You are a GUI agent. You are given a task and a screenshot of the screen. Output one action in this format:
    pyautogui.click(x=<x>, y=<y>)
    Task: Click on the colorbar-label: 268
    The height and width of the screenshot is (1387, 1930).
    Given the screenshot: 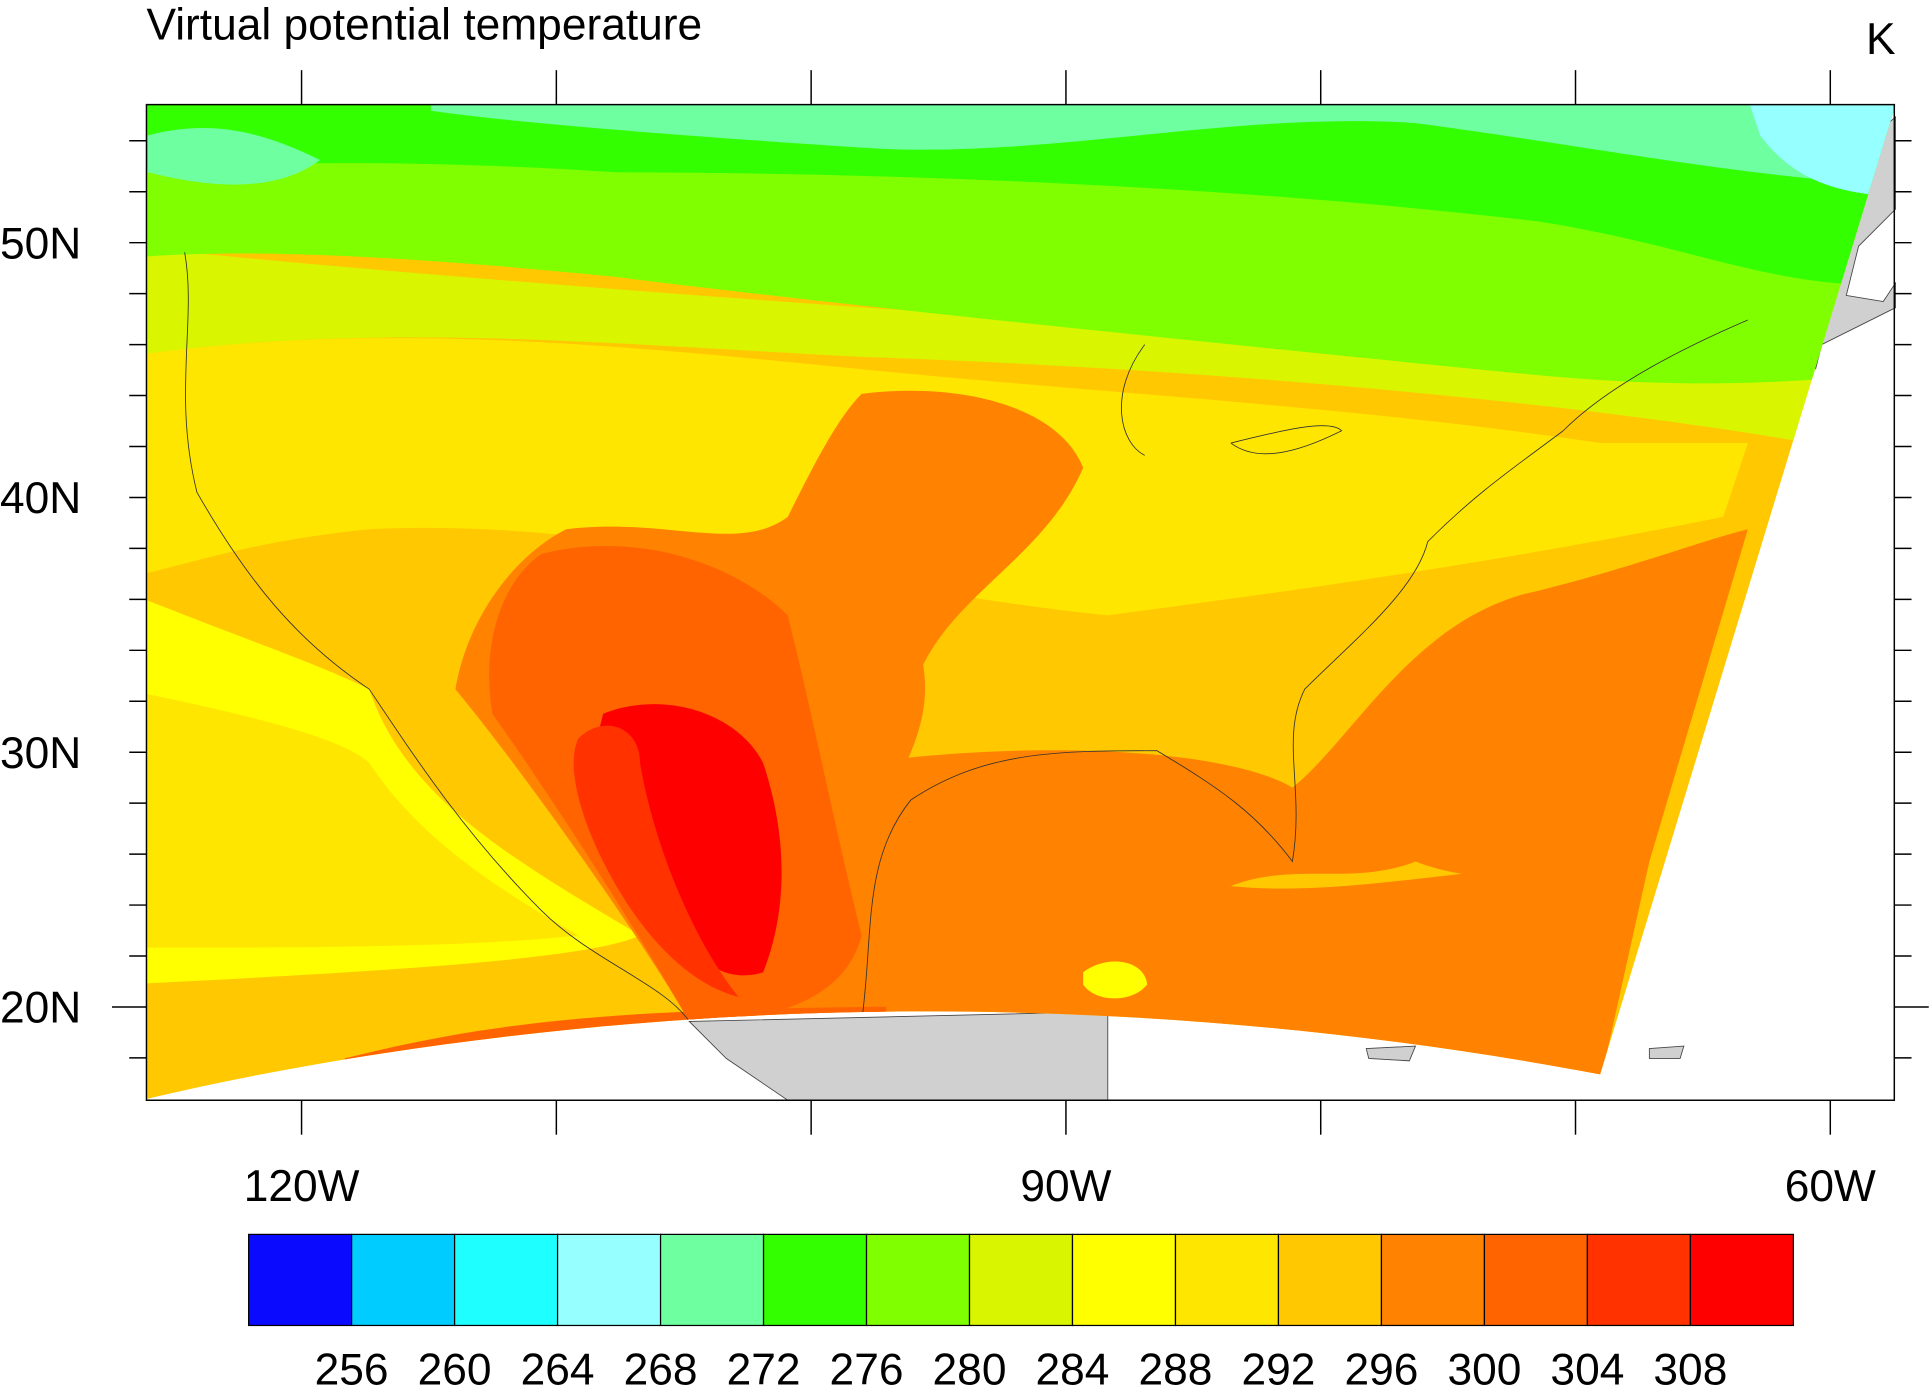 What is the action you would take?
    pyautogui.click(x=661, y=1366)
    